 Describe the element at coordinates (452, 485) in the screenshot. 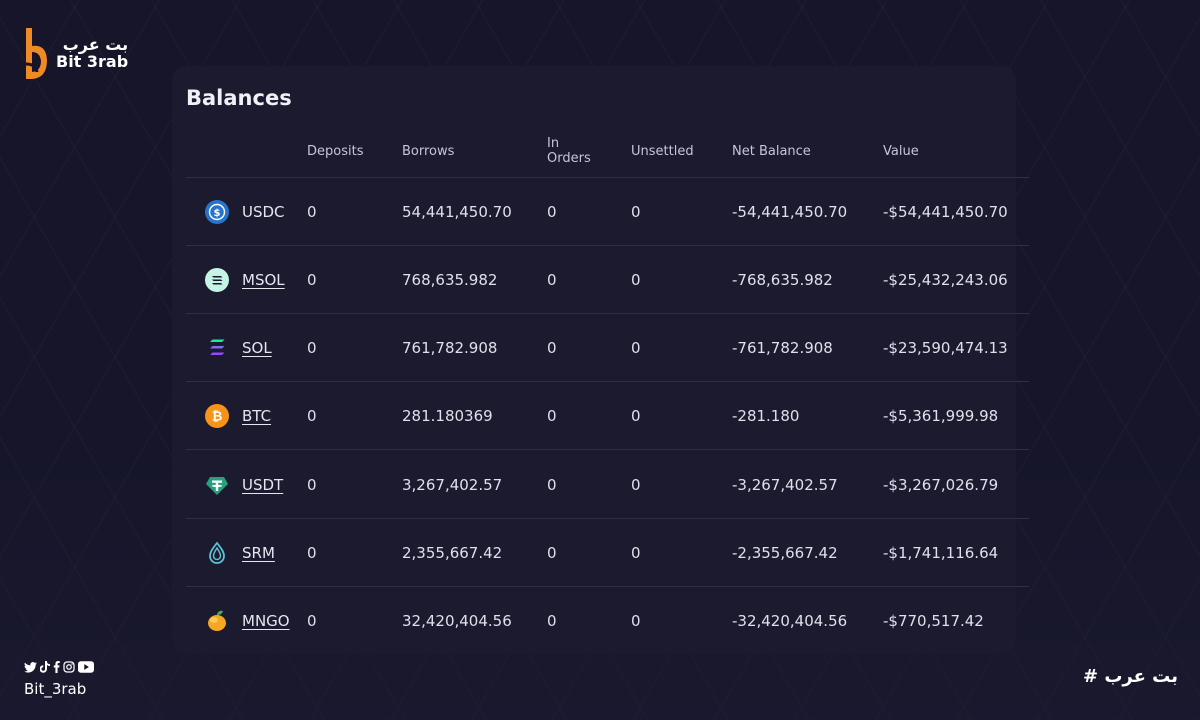

I see `cell-borrows: 3,267,402.57` at that location.